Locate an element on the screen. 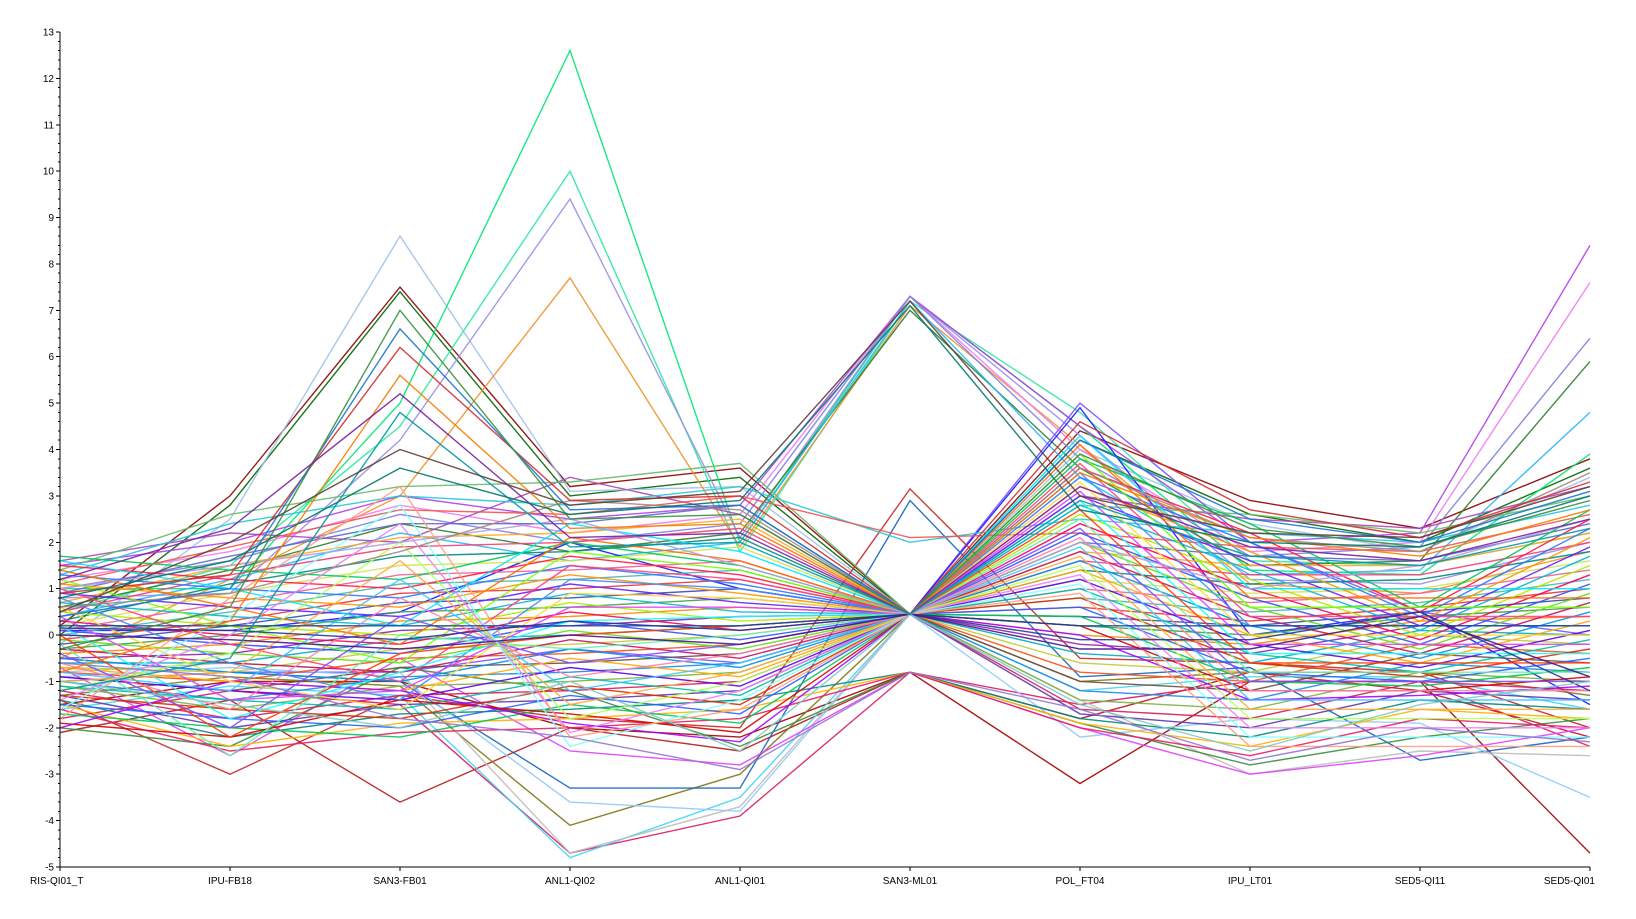 The image size is (1636, 919). x-category-label: IPU_LT01 is located at coordinates (1250, 881).